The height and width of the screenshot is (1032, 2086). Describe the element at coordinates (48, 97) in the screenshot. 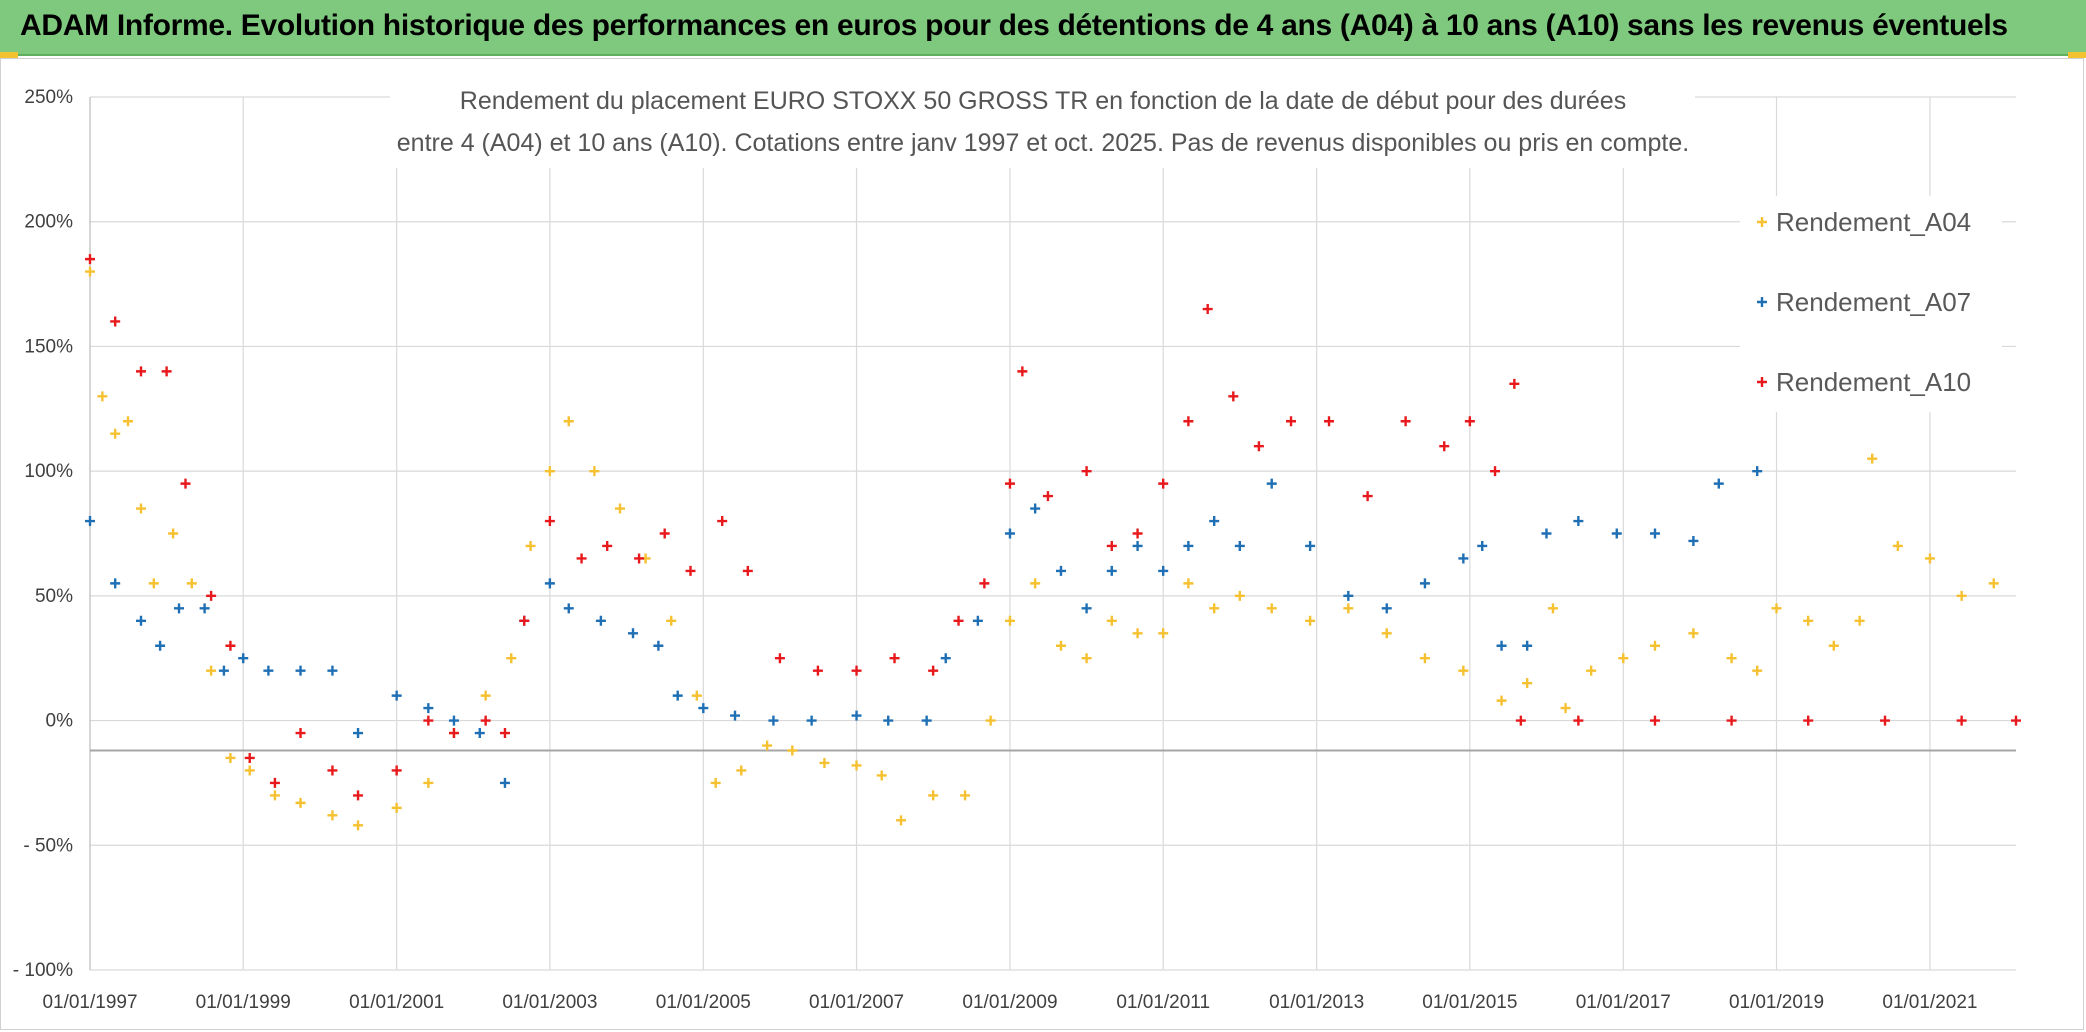

I see `y-tick-label: 250%` at that location.